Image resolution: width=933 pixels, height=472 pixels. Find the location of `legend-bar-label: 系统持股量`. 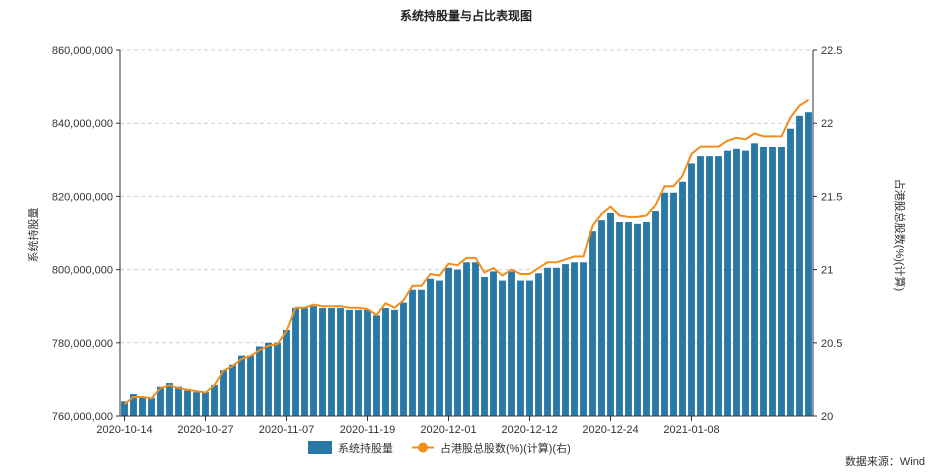

legend-bar-label: 系统持股量 is located at coordinates (365, 448).